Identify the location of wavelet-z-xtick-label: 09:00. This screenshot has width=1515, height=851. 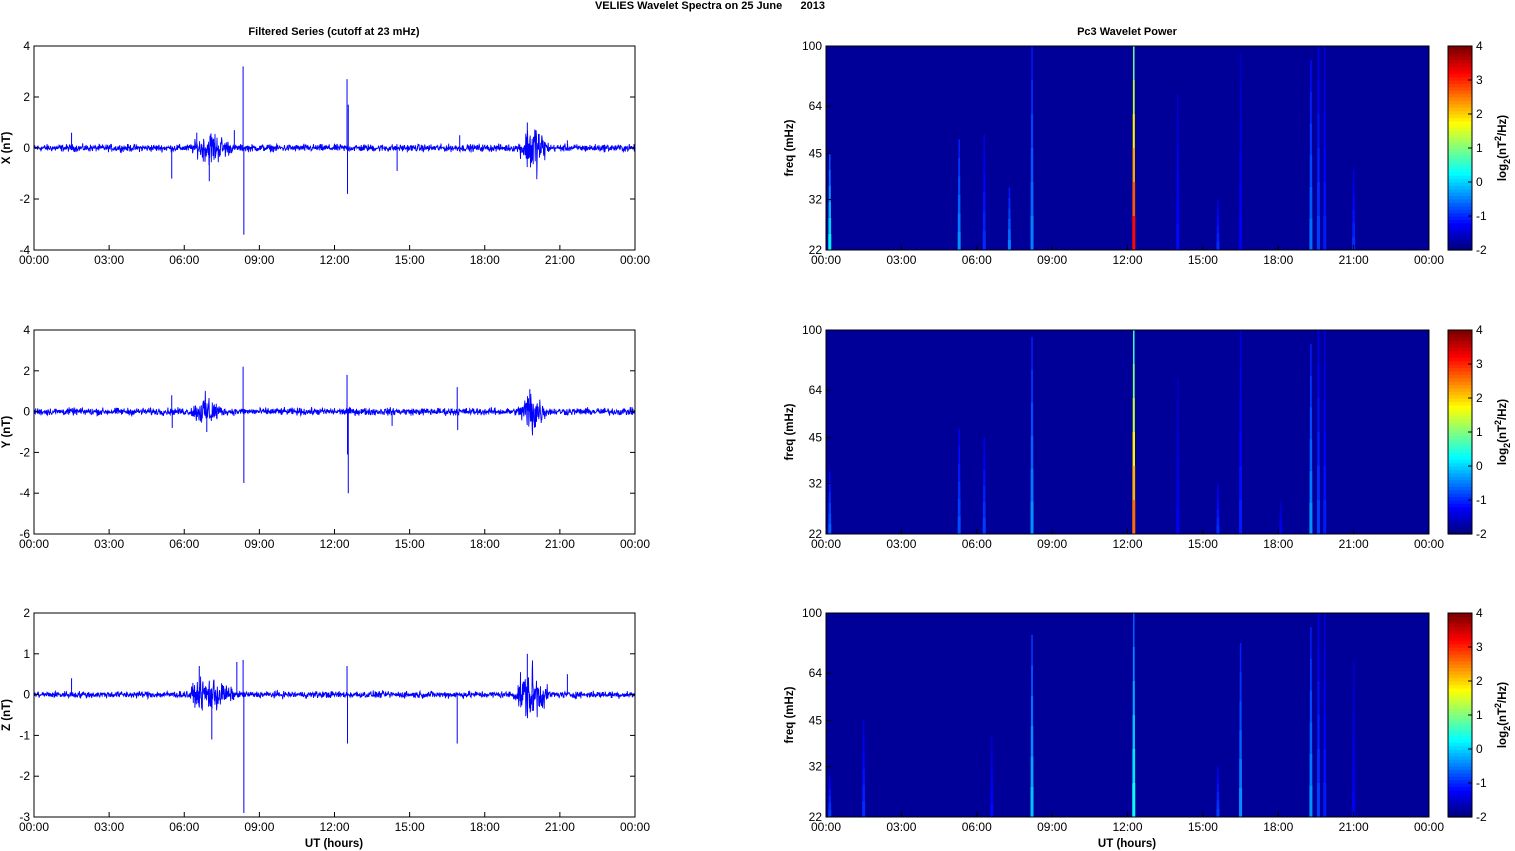
(1052, 827).